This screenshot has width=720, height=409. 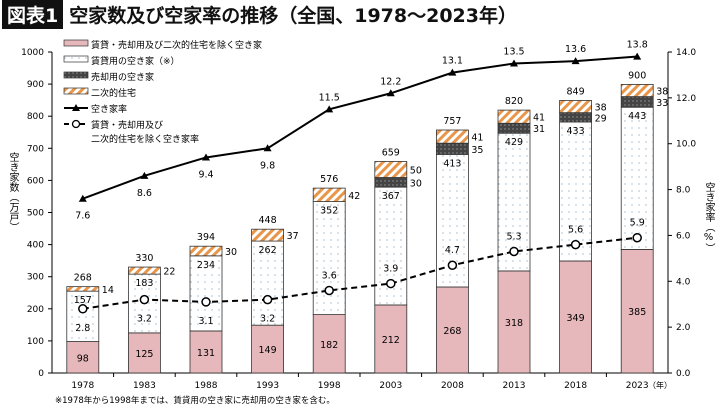 I want to click on bar-label: 413, so click(x=452, y=163).